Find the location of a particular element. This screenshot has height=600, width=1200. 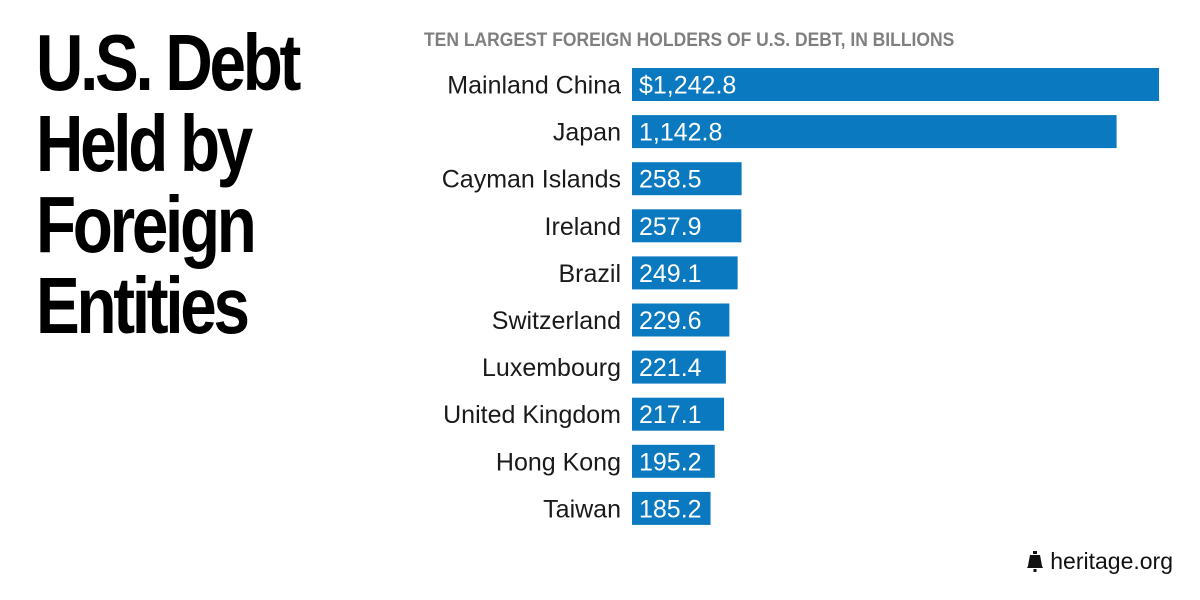

bar-value-label: 1,142.8 is located at coordinates (680, 133).